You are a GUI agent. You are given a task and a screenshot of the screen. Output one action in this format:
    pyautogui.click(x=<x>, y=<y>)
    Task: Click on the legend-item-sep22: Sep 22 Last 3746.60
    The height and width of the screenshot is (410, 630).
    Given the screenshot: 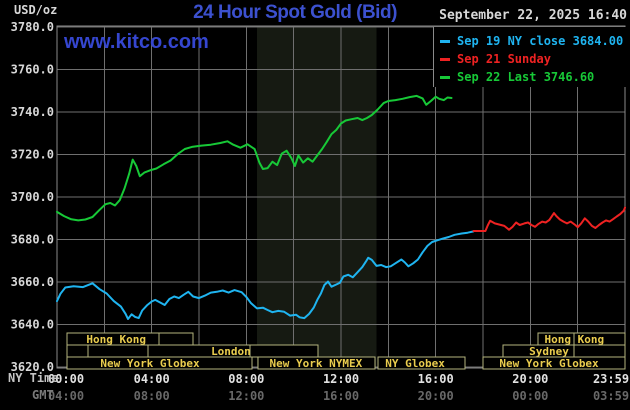 What is the action you would take?
    pyautogui.click(x=532, y=77)
    